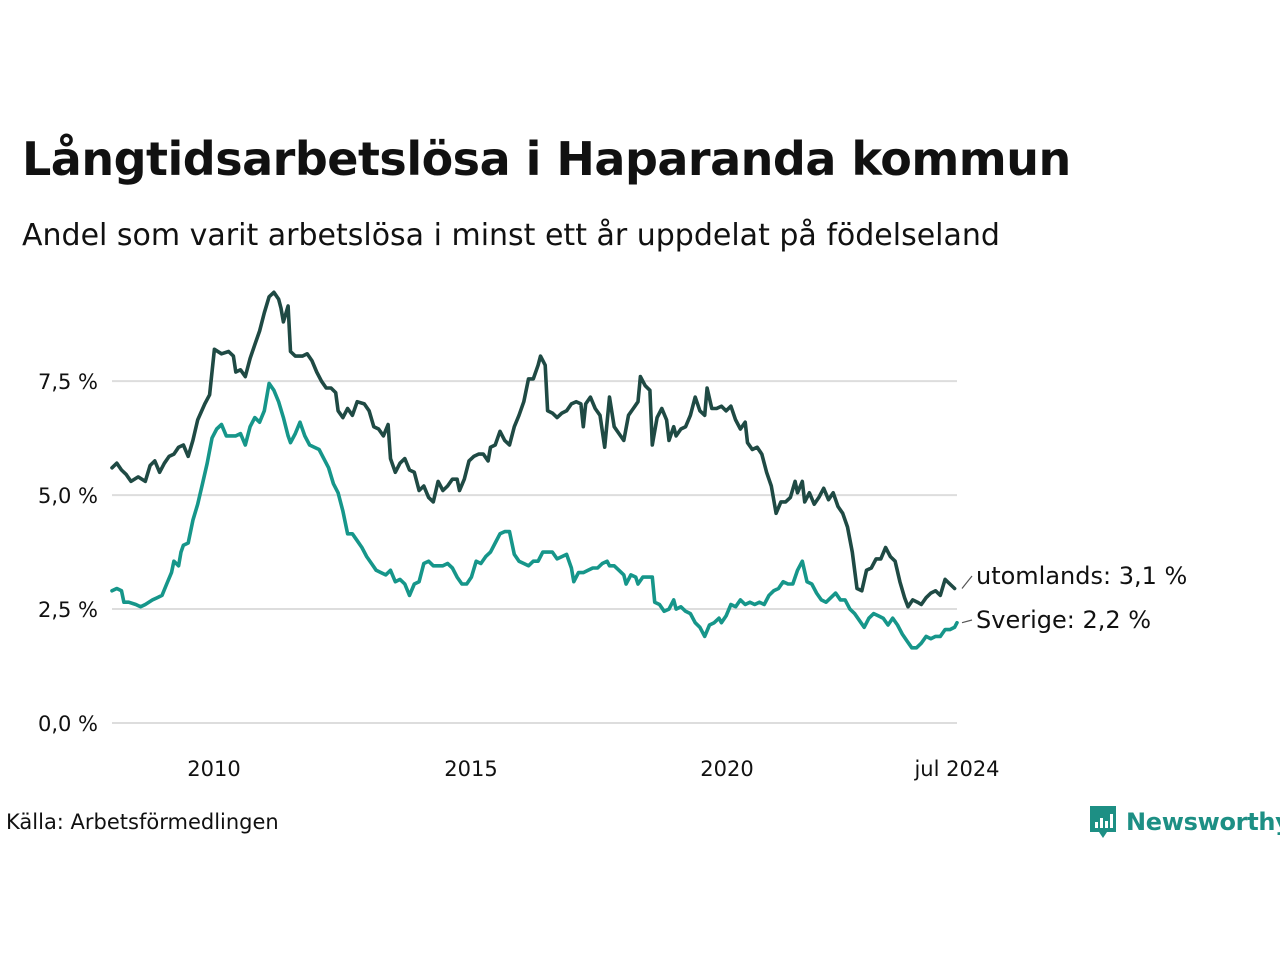  I want to click on y-tick-label: 7,5 %, so click(68, 382).